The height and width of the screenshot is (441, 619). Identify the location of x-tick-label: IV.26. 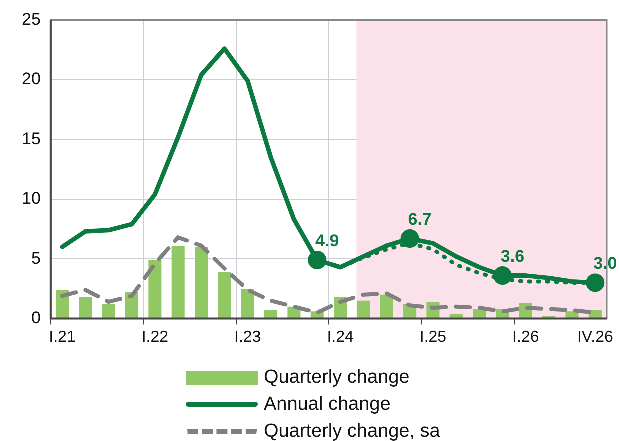
(595, 337).